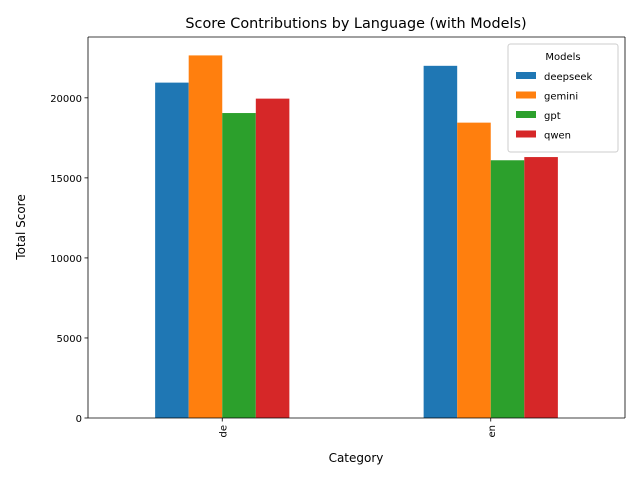 The image size is (640, 484). I want to click on legend: Models deepseek gemini gpt qwen, so click(563, 98).